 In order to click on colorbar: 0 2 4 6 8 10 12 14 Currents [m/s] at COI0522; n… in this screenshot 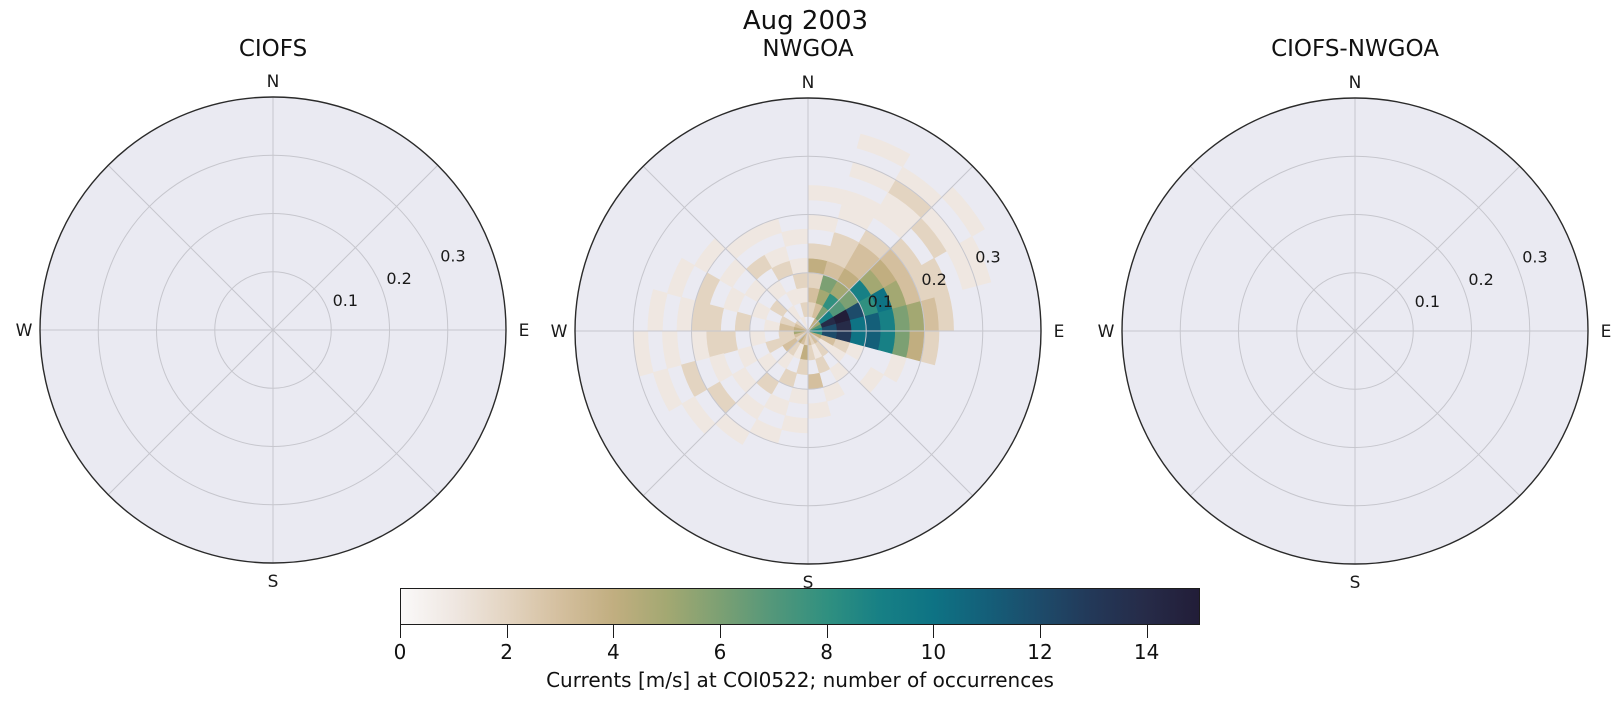, I will do `click(797, 640)`.